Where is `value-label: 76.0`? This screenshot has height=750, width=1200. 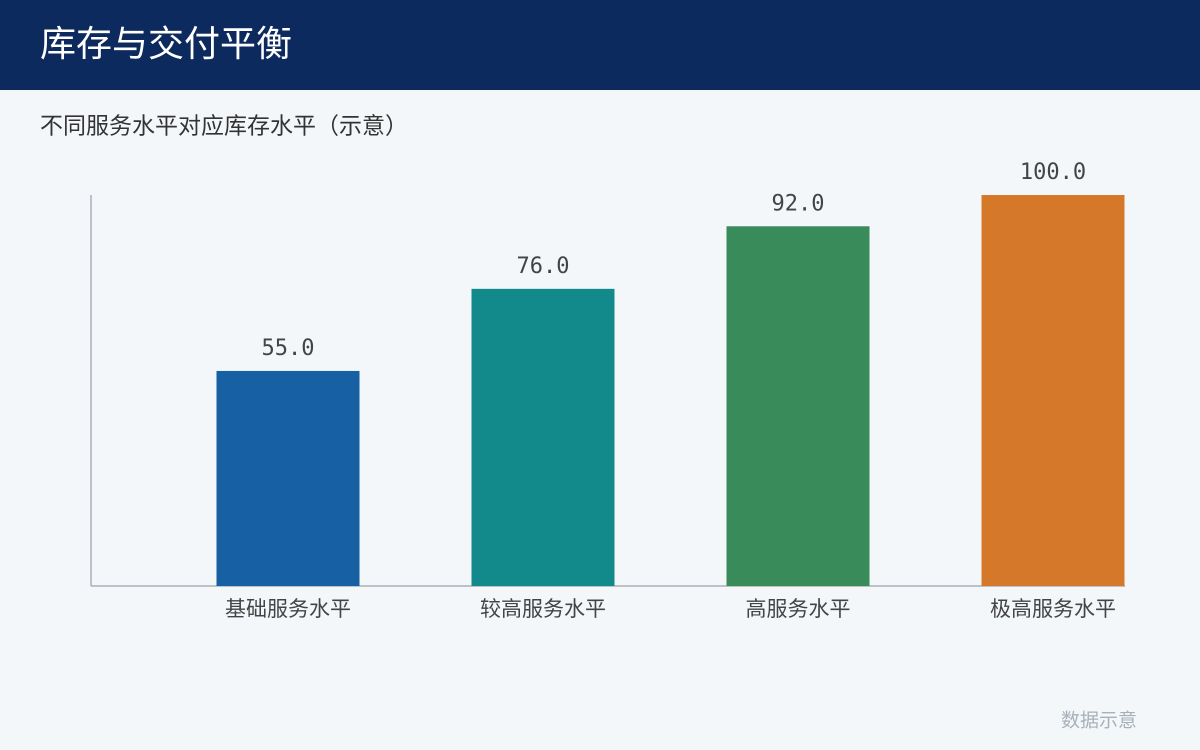
value-label: 76.0 is located at coordinates (543, 266).